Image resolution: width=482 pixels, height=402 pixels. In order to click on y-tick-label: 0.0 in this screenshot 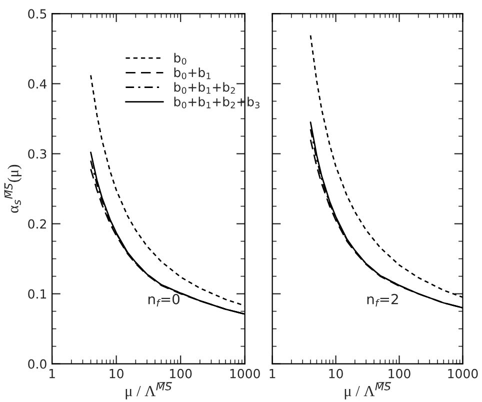, I will do `click(37, 364)`.